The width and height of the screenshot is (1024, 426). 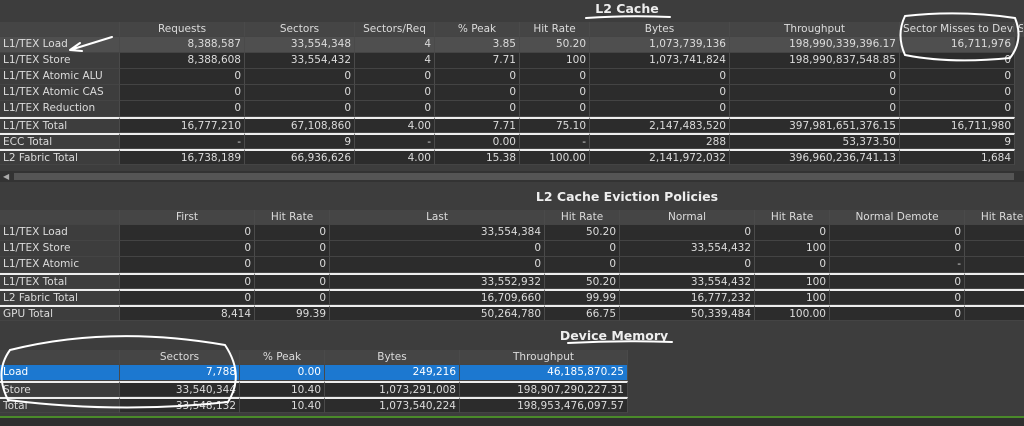 What do you see at coordinates (1019, 29) in the screenshot?
I see `column-header: S` at bounding box center [1019, 29].